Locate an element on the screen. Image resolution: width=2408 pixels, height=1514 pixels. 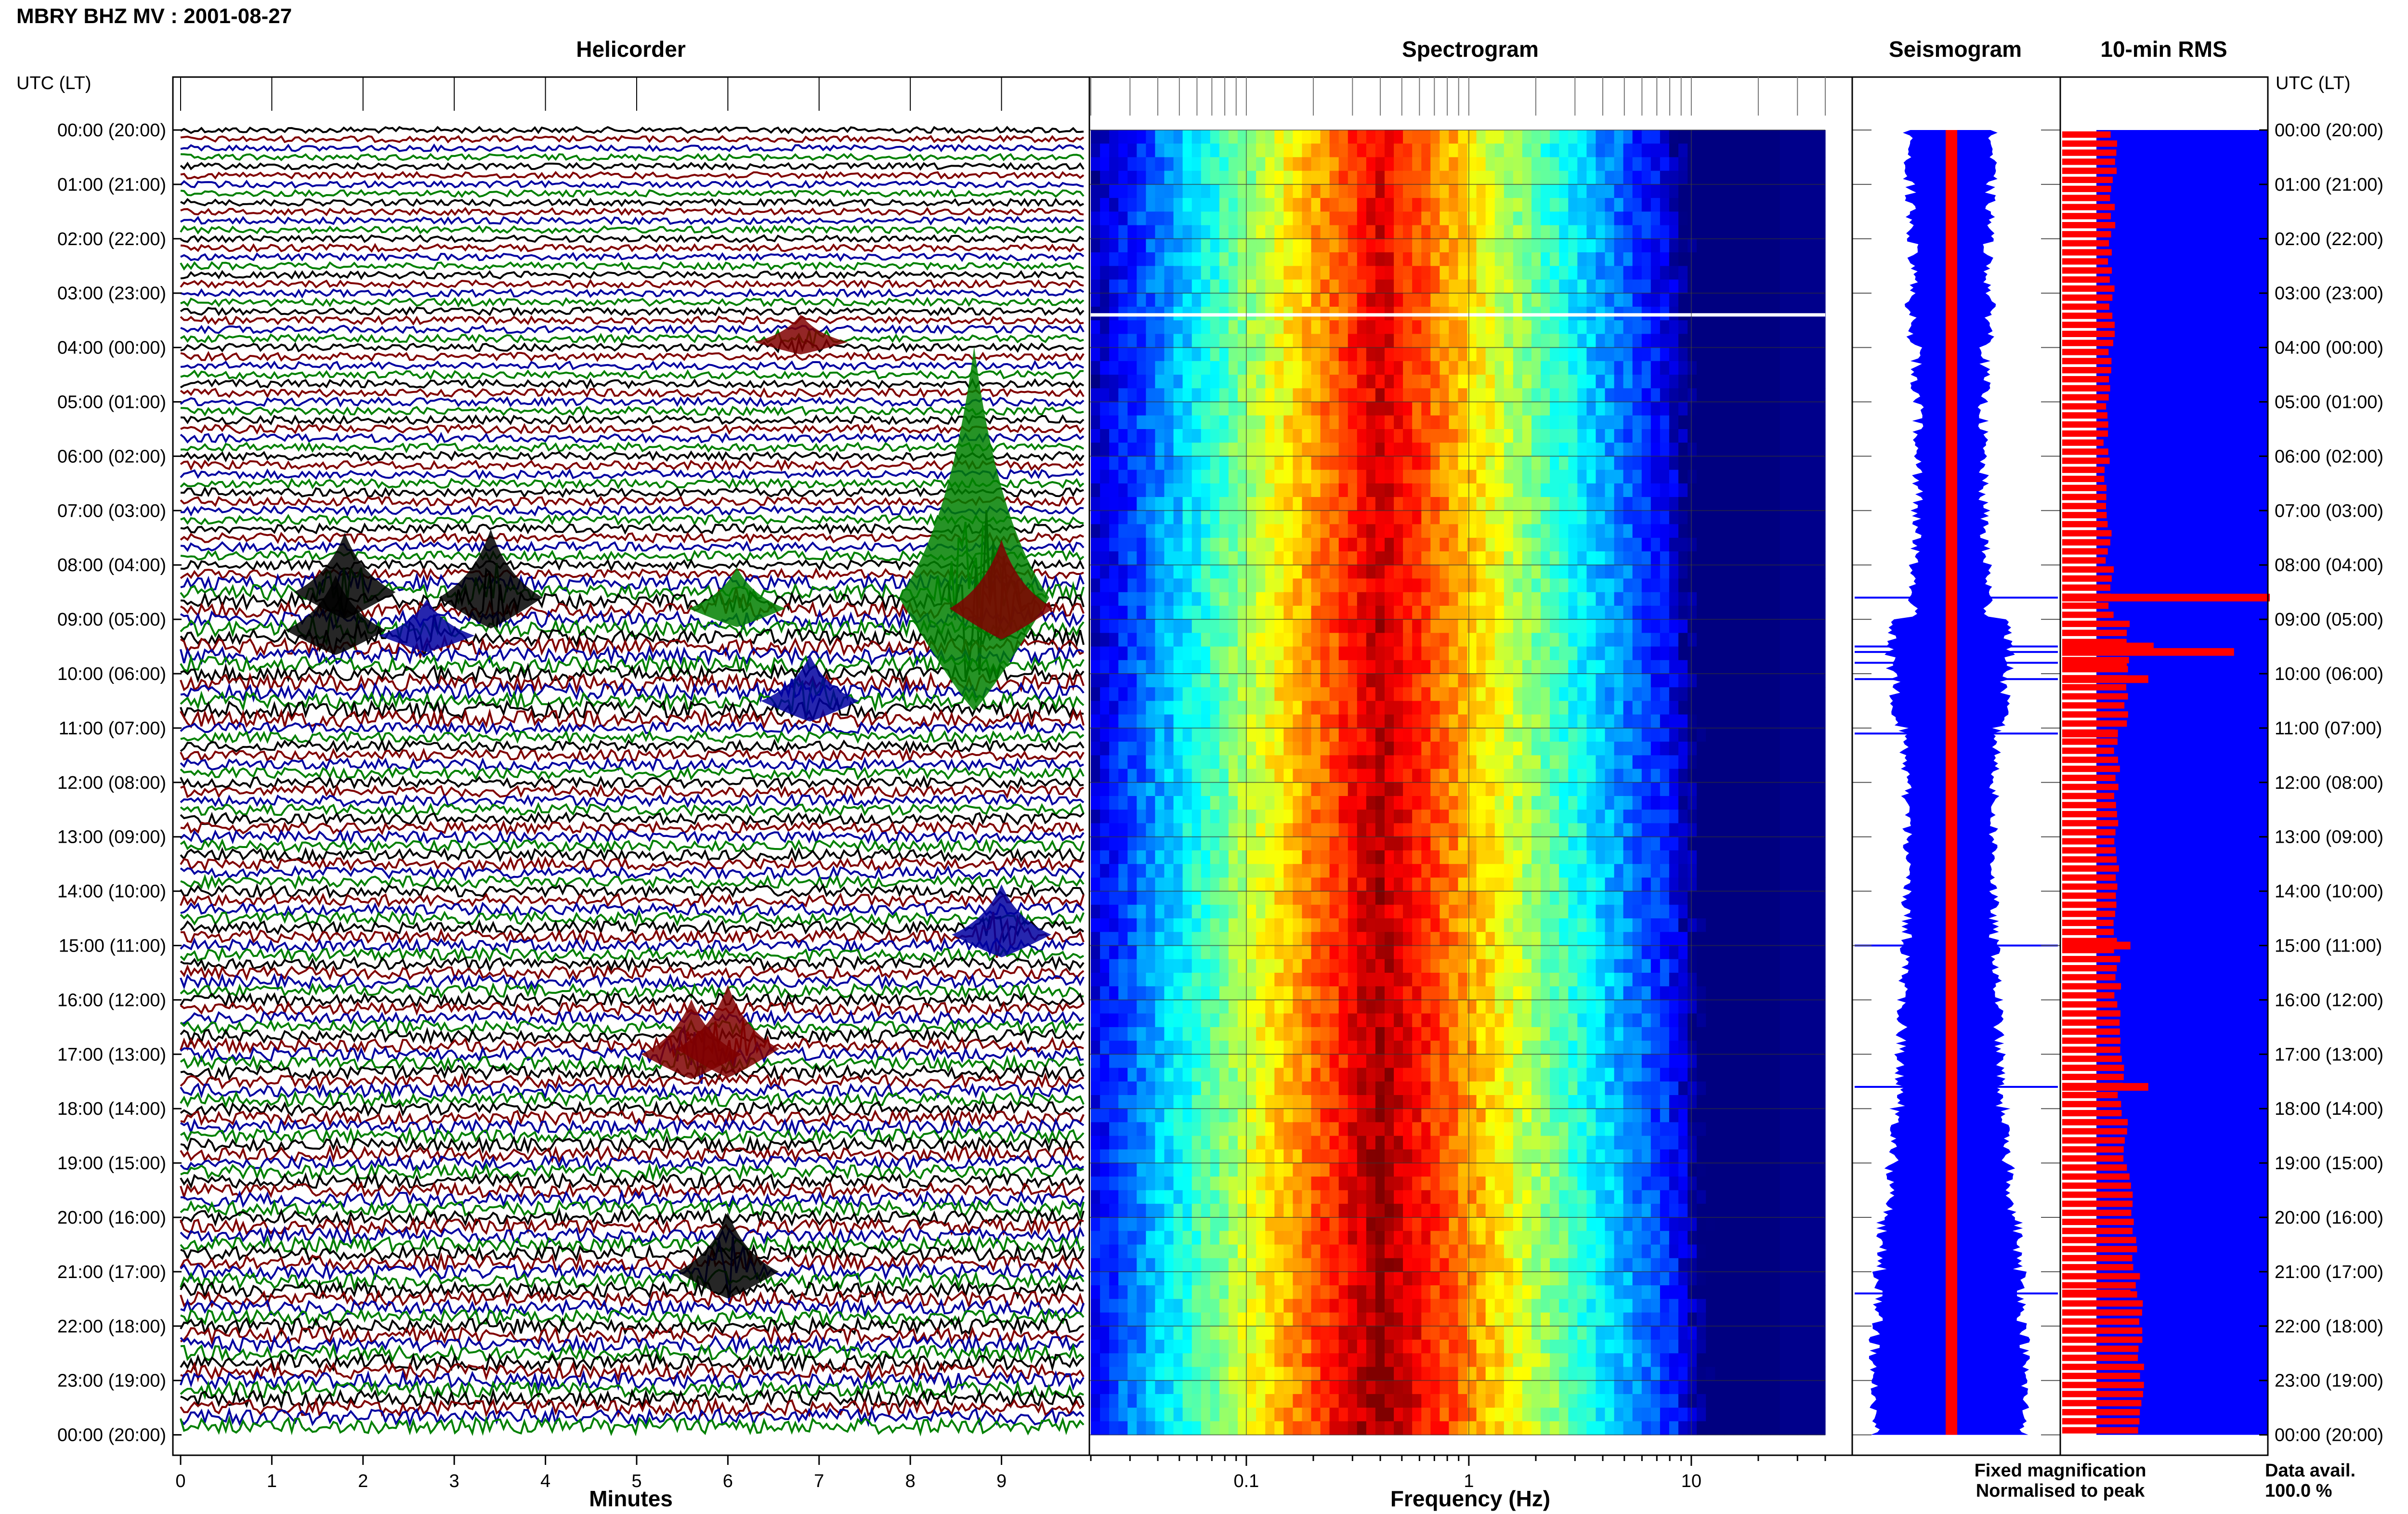
time-label-right: 05:00 (01:00) is located at coordinates (2329, 402).